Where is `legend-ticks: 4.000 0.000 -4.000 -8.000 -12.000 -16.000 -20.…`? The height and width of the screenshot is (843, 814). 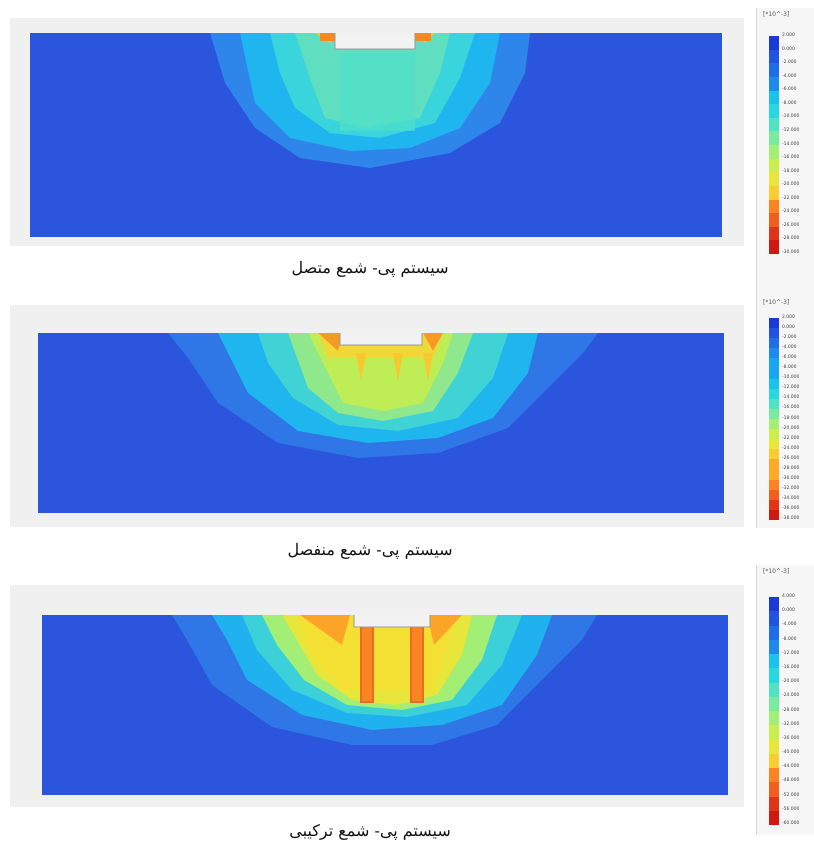
legend-ticks: 4.000 0.000 -4.000 -8.000 -12.000 -16.000 -20.… is located at coordinates (798, 710).